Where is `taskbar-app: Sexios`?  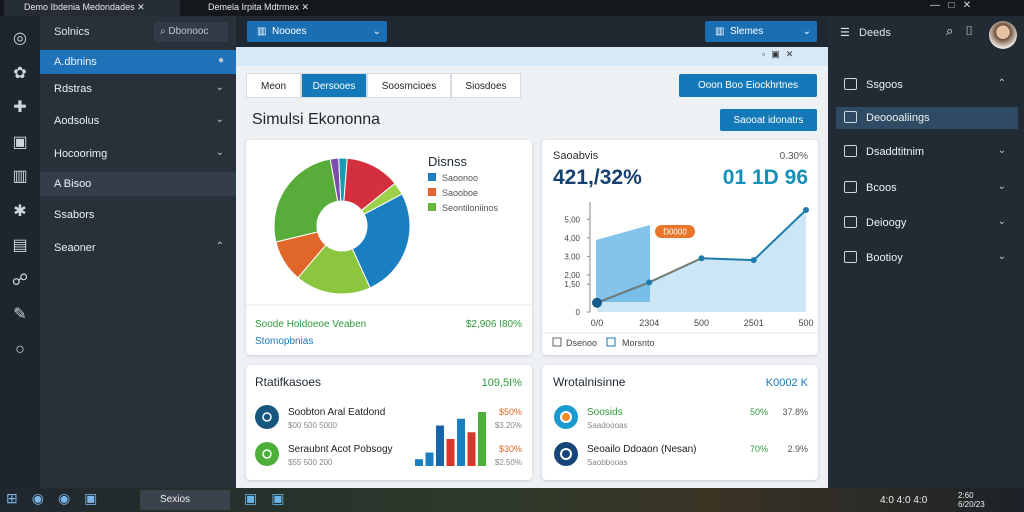 taskbar-app: Sexios is located at coordinates (185, 500).